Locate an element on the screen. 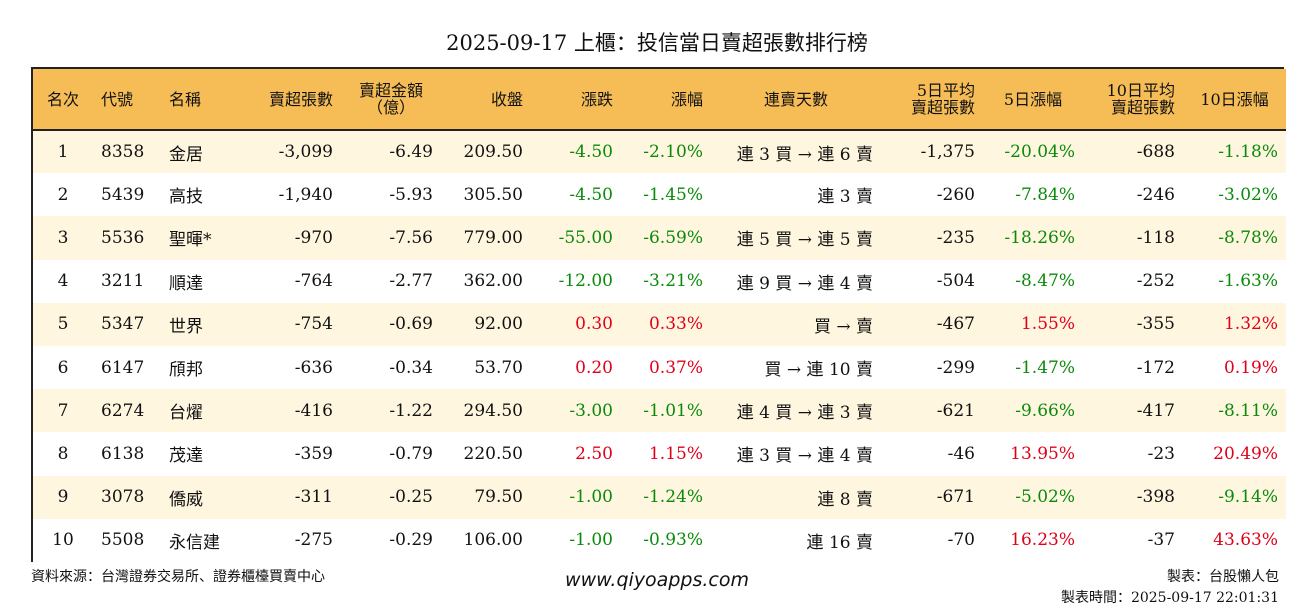 This screenshot has height=612, width=1314. header-avg10-line2: 賣超張數 is located at coordinates (1142, 107).